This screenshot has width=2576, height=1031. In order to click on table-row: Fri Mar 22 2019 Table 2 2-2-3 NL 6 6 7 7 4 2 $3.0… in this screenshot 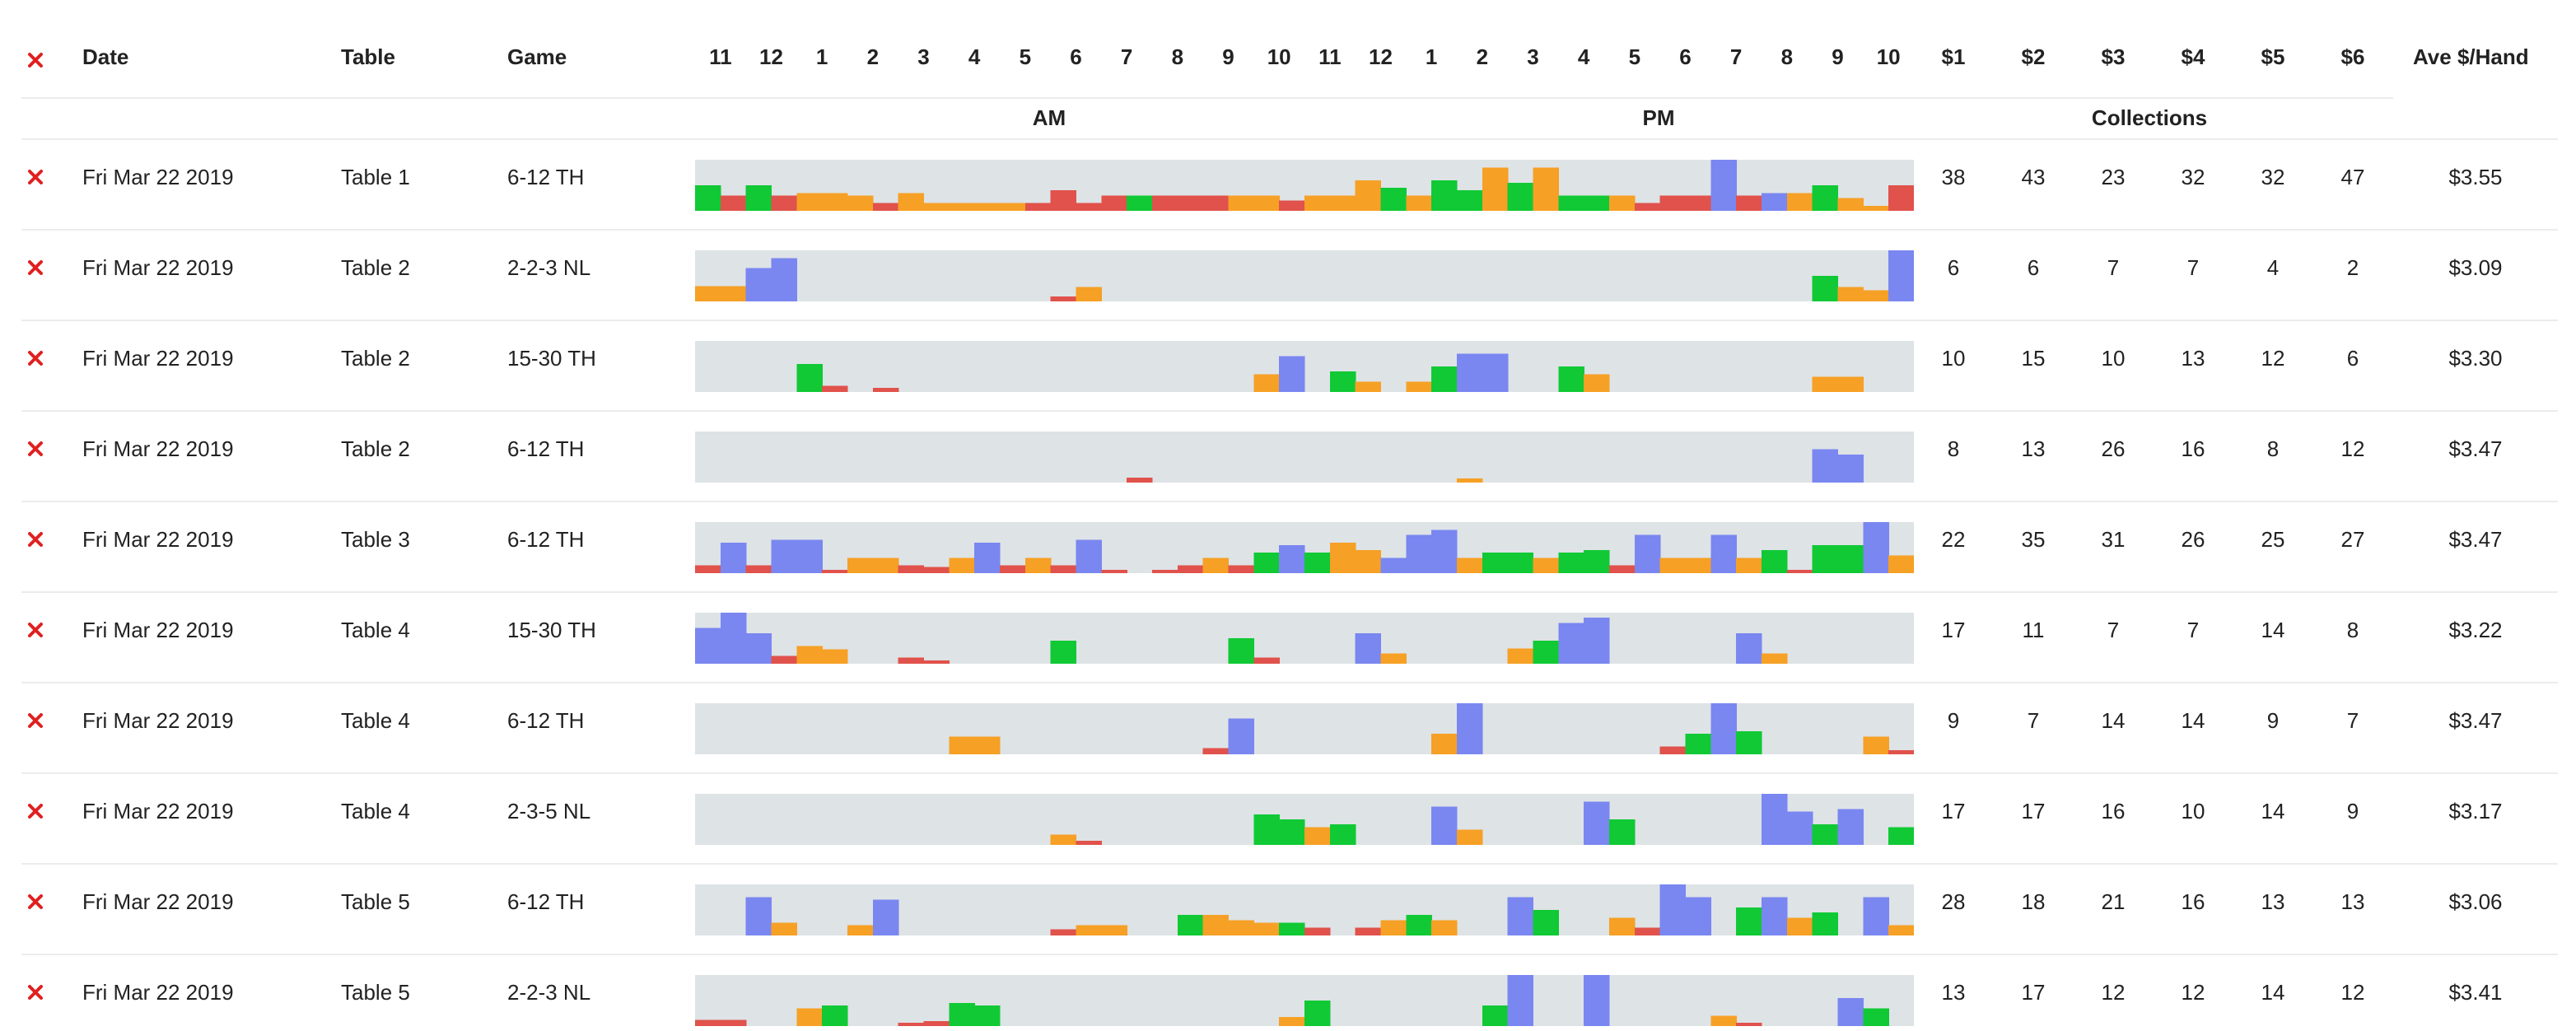, I will do `click(1288, 271)`.